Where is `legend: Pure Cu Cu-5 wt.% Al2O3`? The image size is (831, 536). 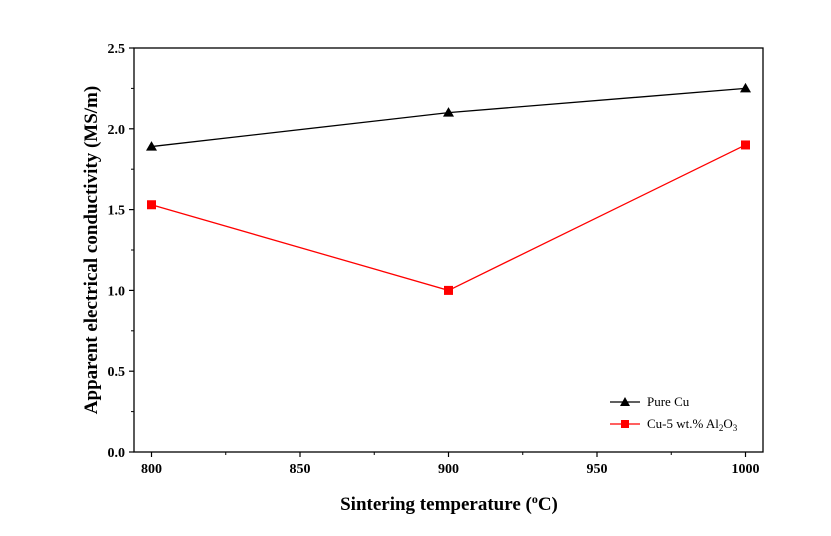 legend: Pure Cu Cu-5 wt.% Al2O3 is located at coordinates (674, 413).